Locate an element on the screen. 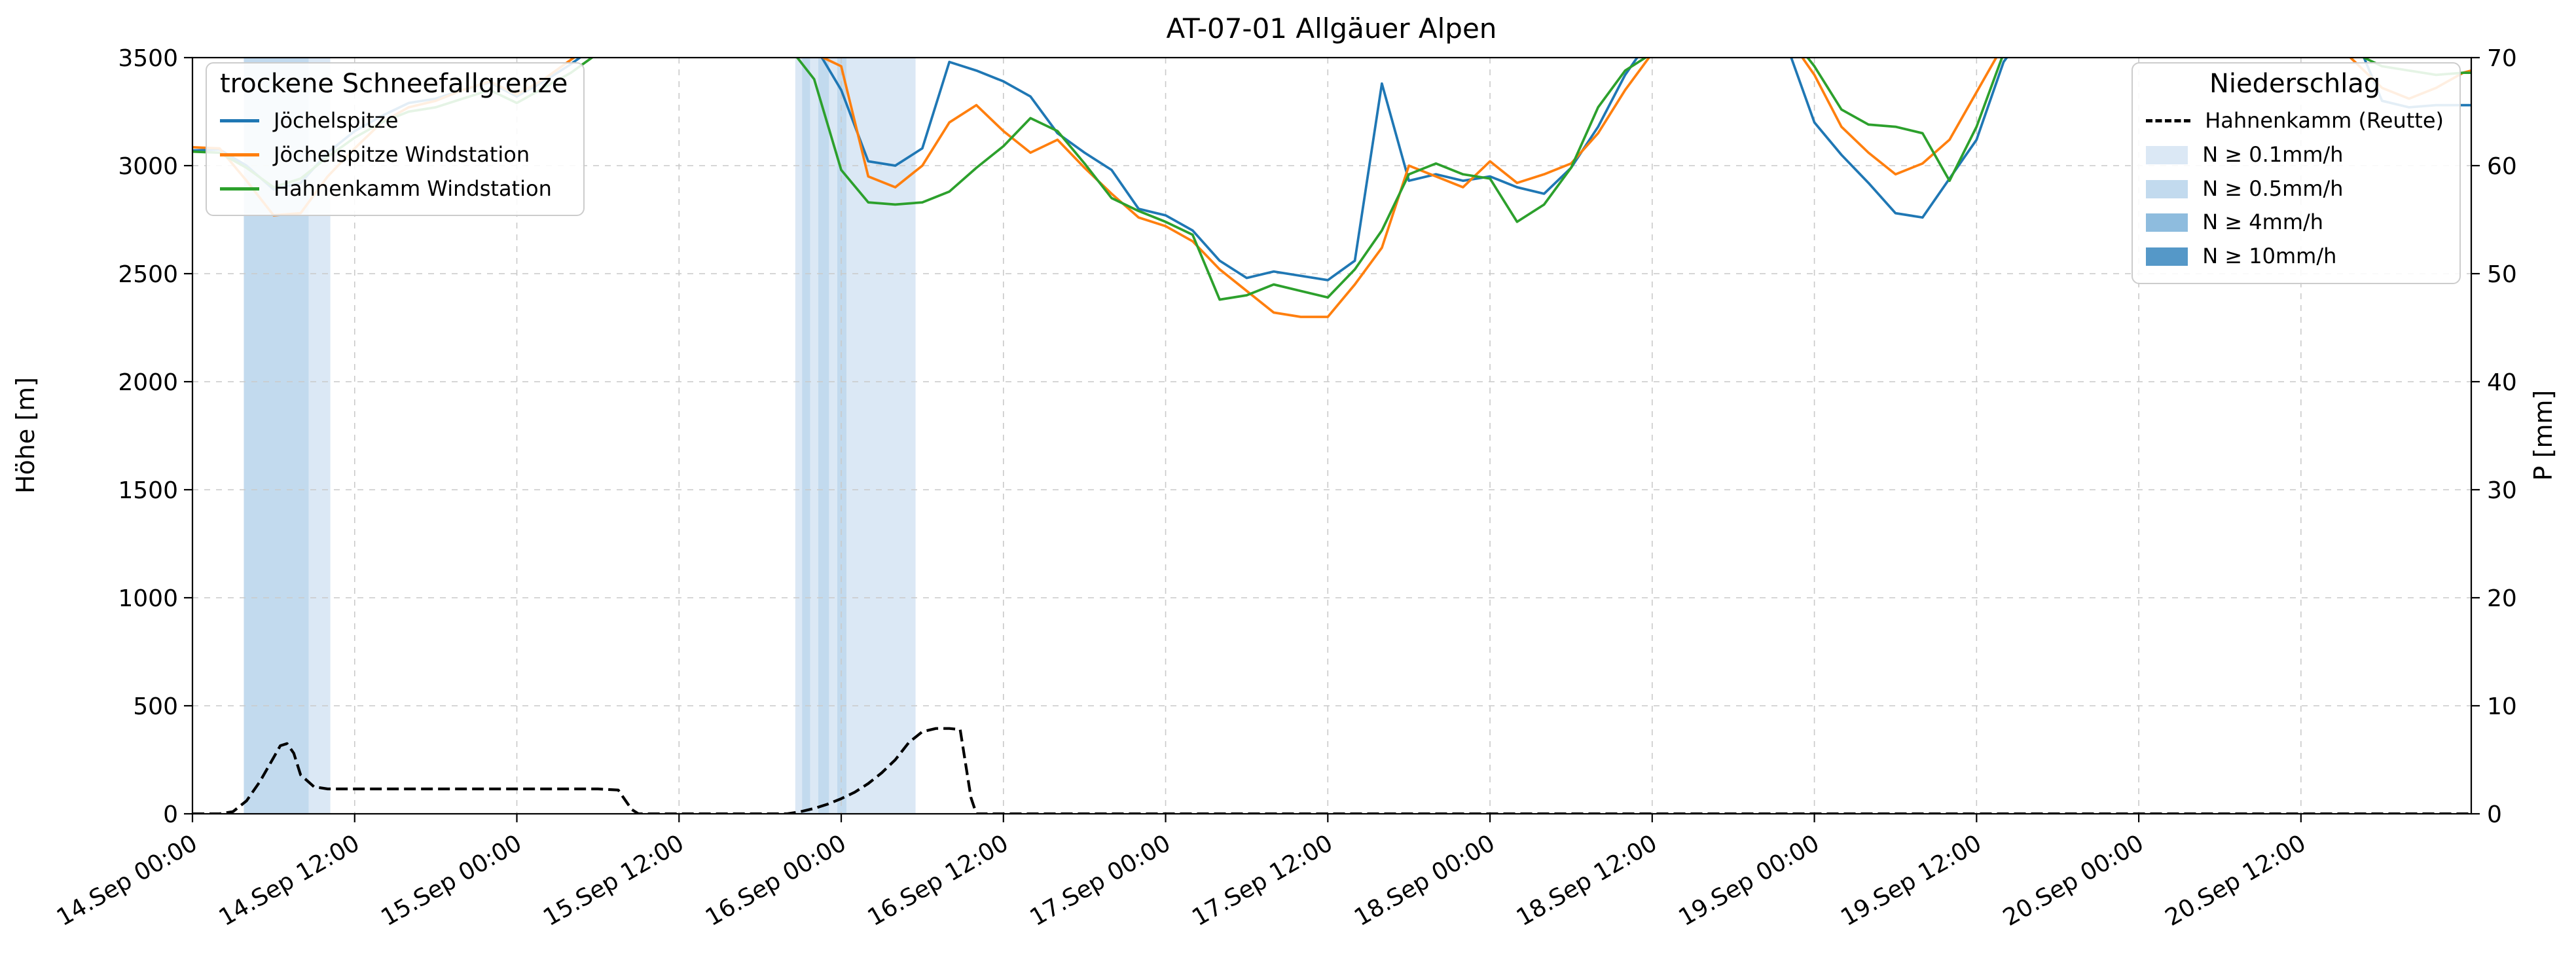 This screenshot has width=2576, height=967. legend-item-hahnenkamm-reutte: Hahnenkamm (Reutte) is located at coordinates (2295, 121).